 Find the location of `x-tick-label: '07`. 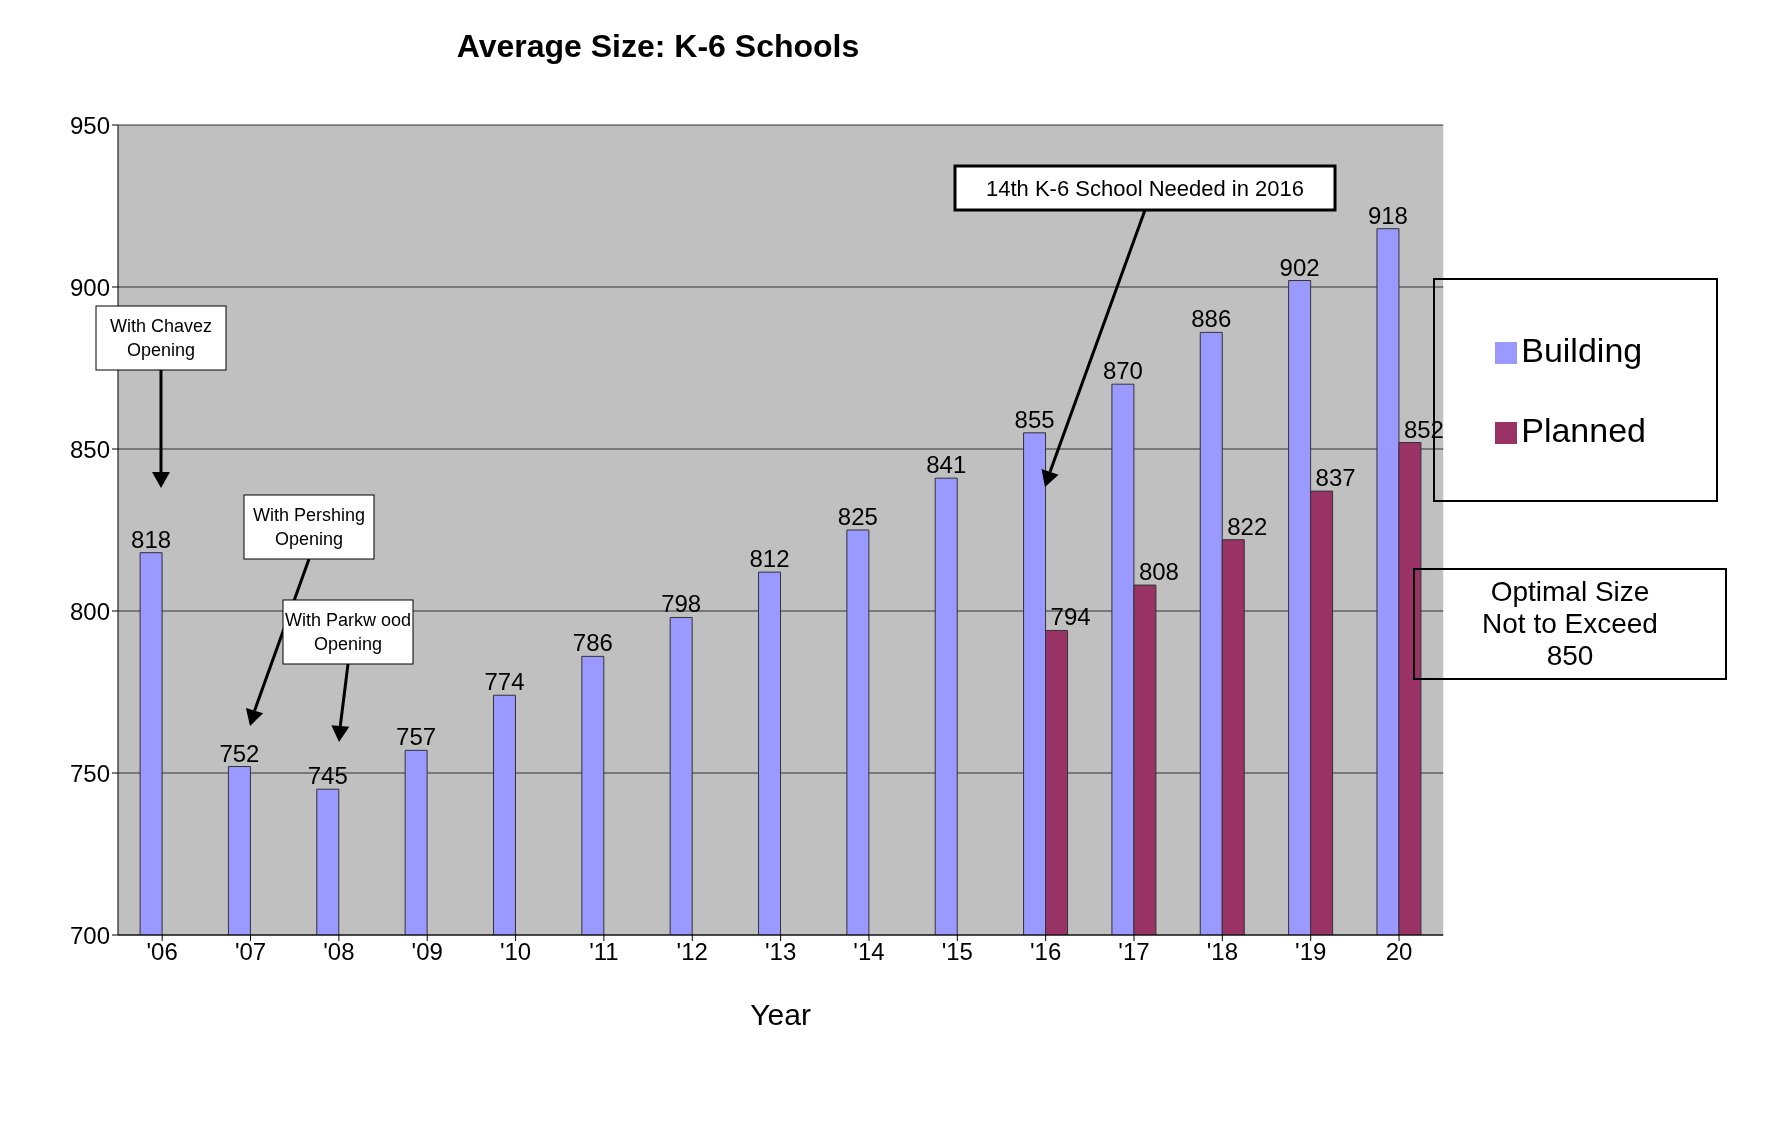

x-tick-label: '07 is located at coordinates (250, 952).